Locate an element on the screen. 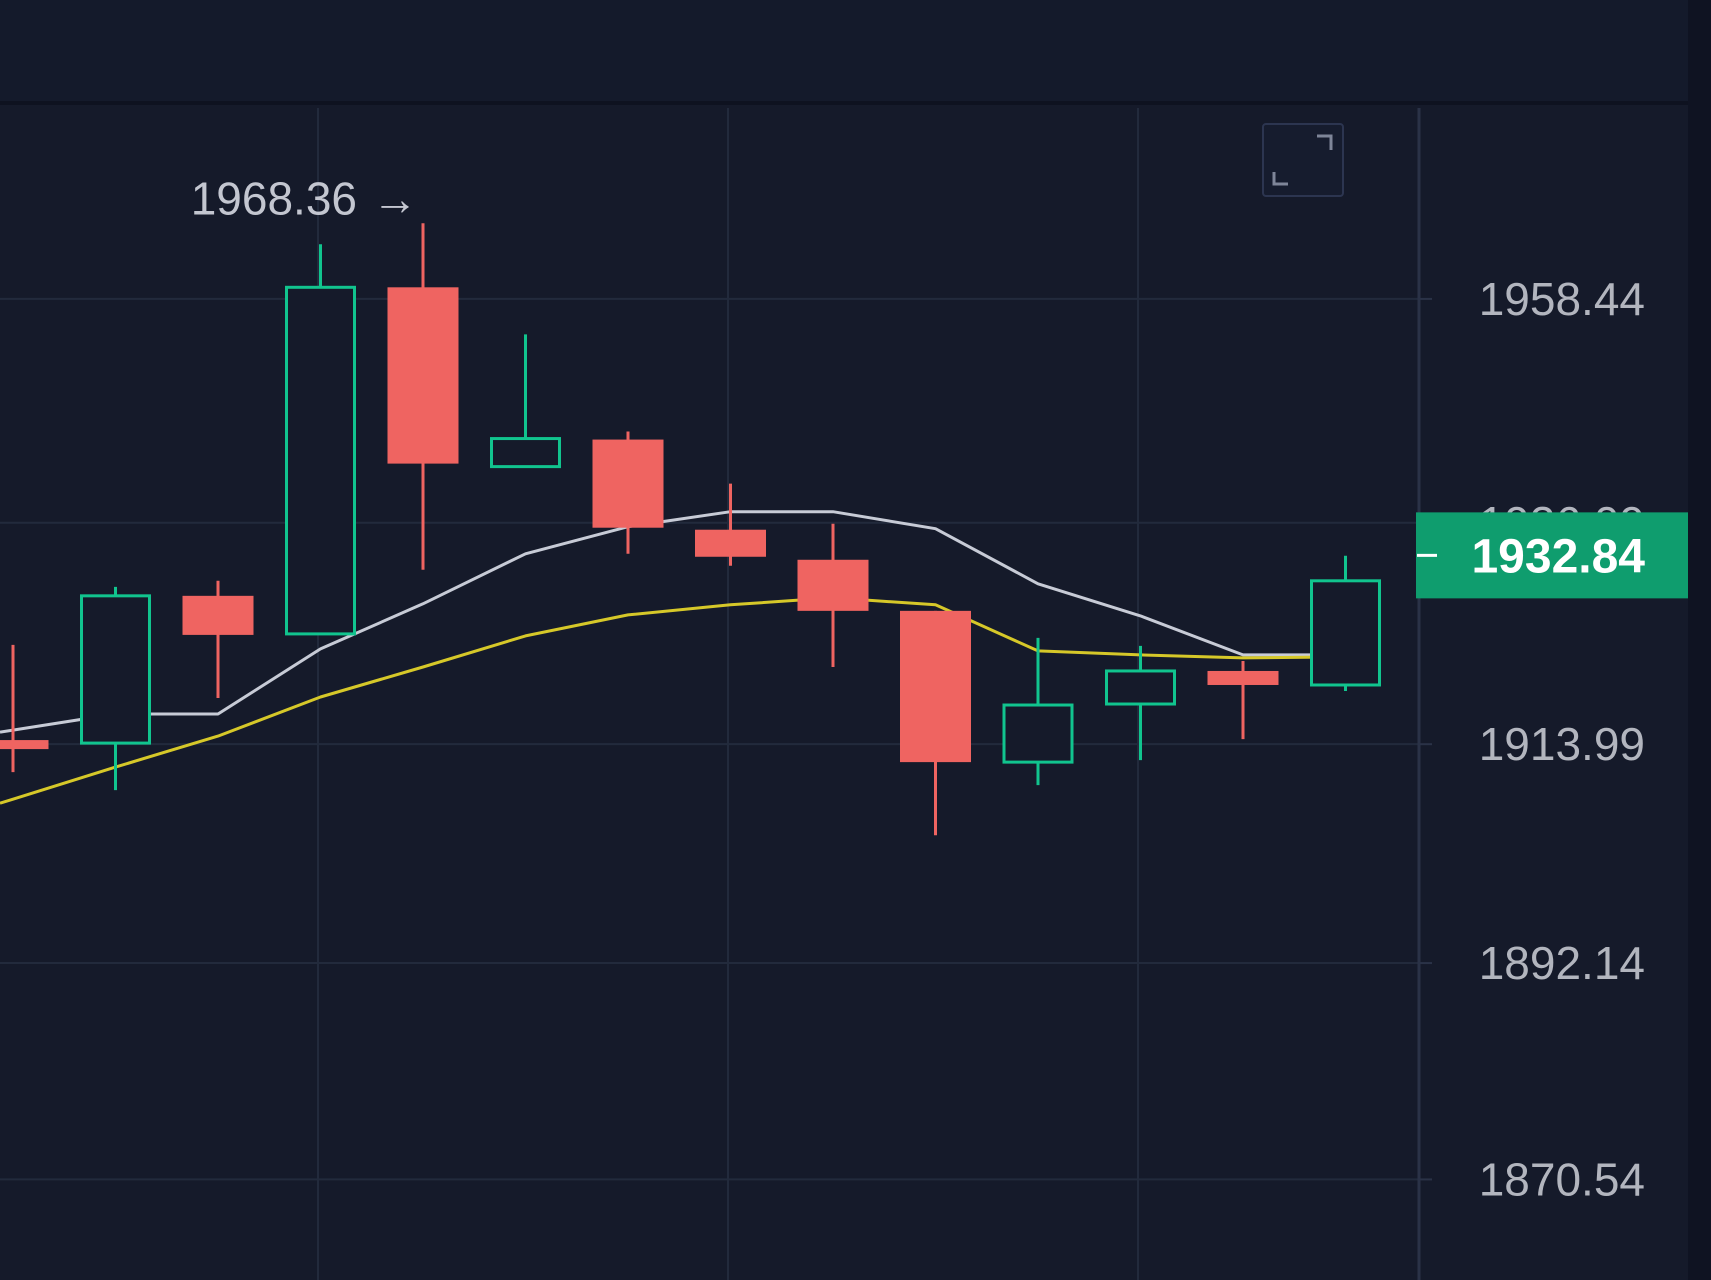 Image resolution: width=1711 pixels, height=1280 pixels. top-toolbar is located at coordinates (844, 51).